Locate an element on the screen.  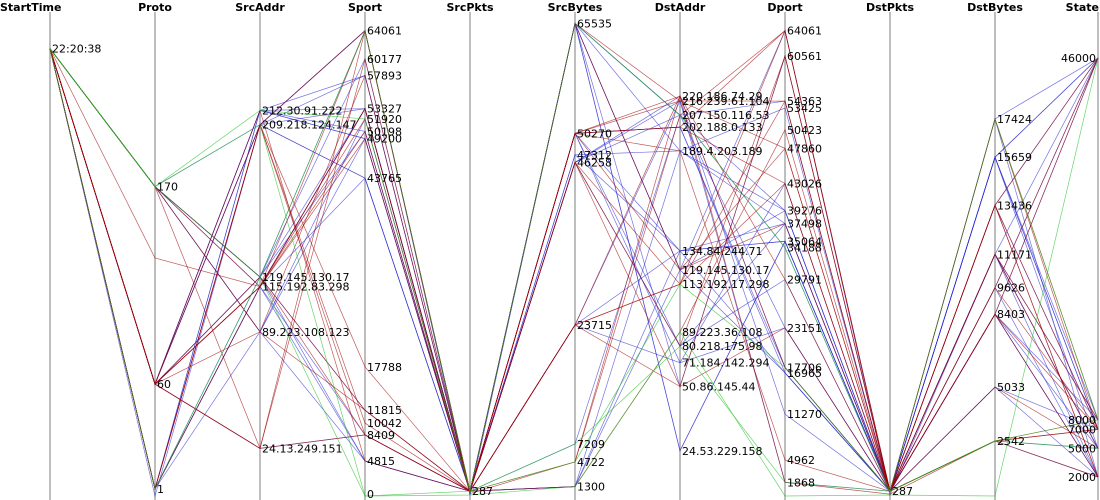
tick-label-sport: 0 is located at coordinates (370, 494).